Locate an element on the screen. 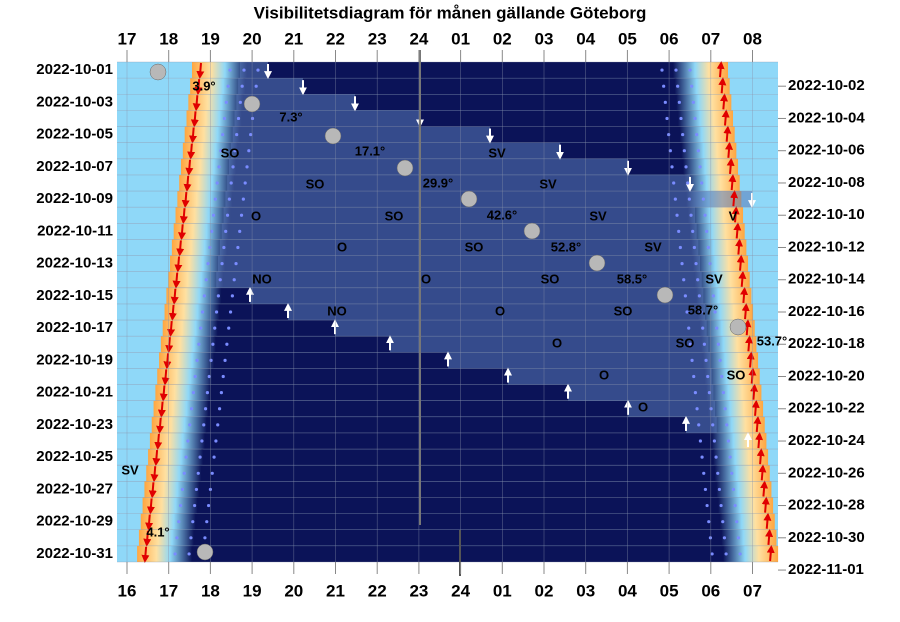 The width and height of the screenshot is (900, 622). altitude-label: 3.9° is located at coordinates (203, 85).